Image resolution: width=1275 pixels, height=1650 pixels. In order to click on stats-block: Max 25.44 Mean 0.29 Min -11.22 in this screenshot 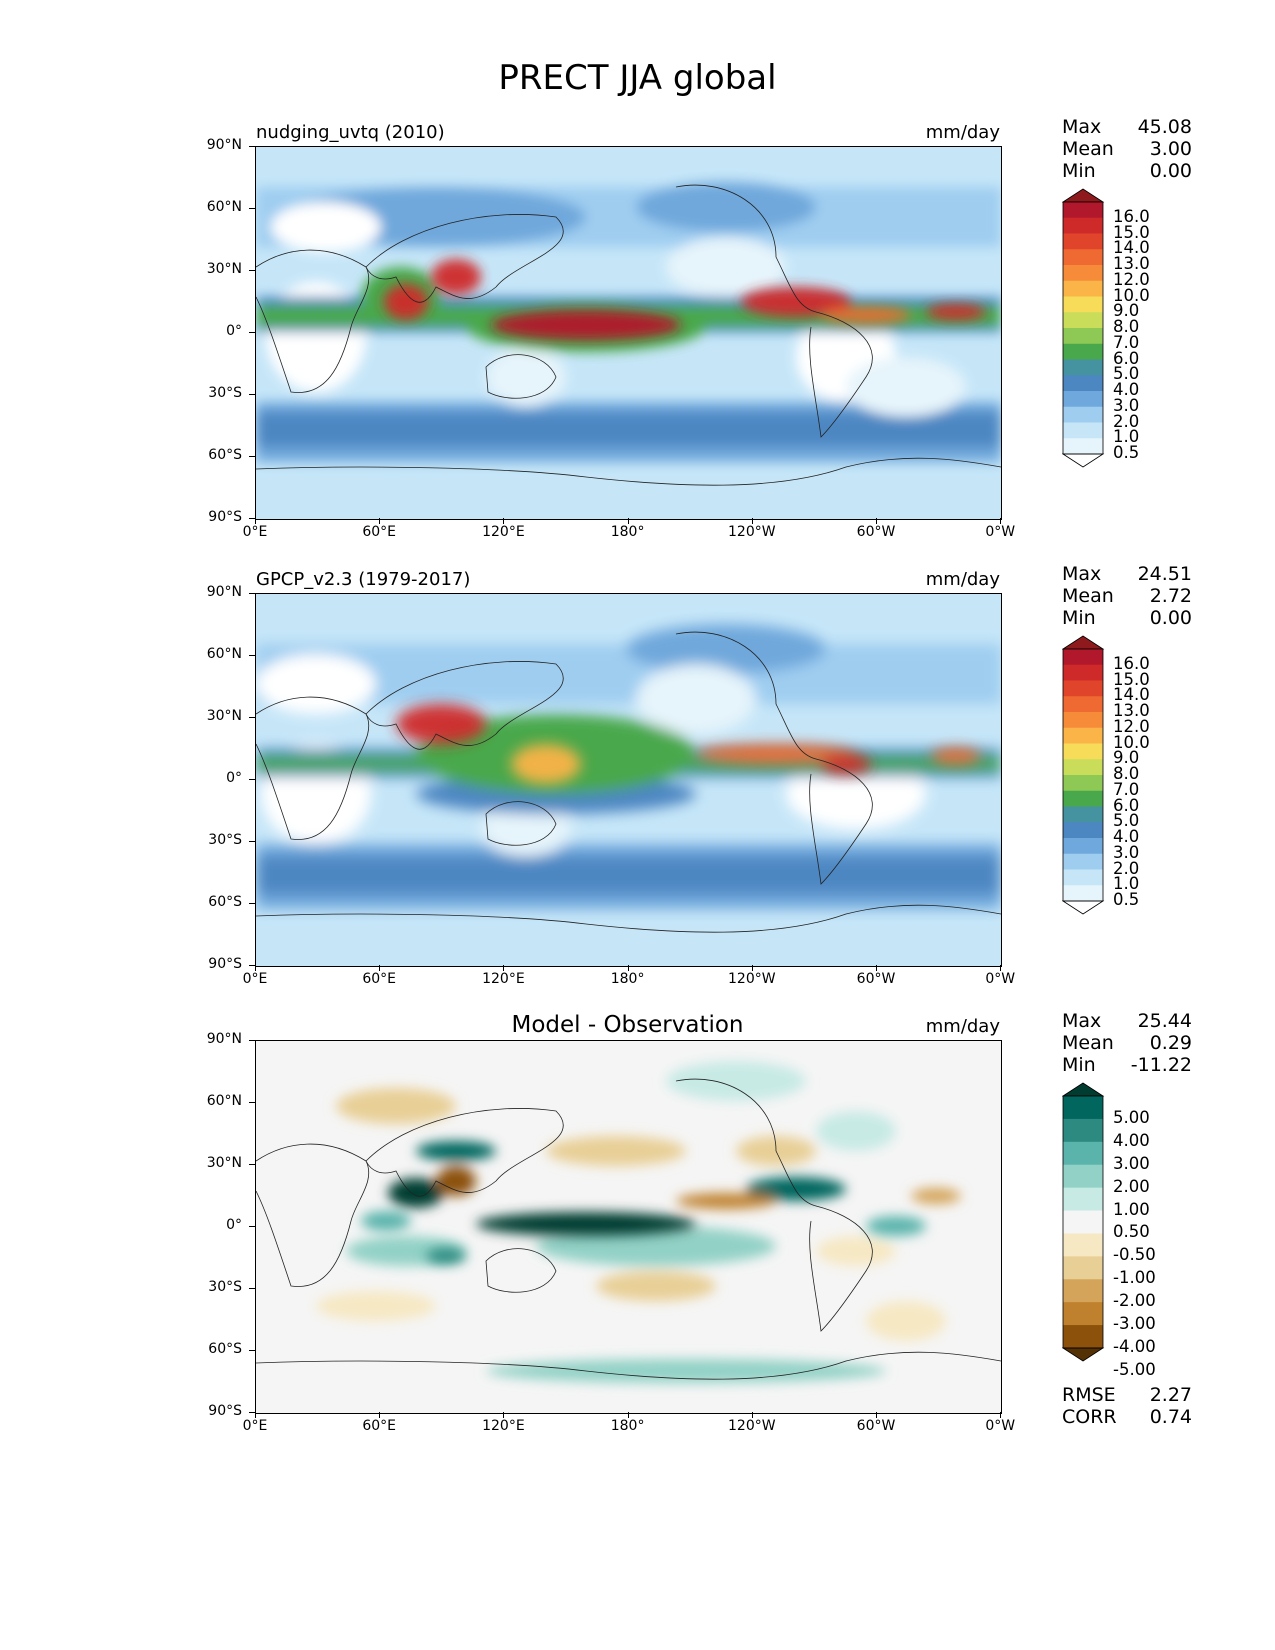, I will do `click(1127, 1043)`.